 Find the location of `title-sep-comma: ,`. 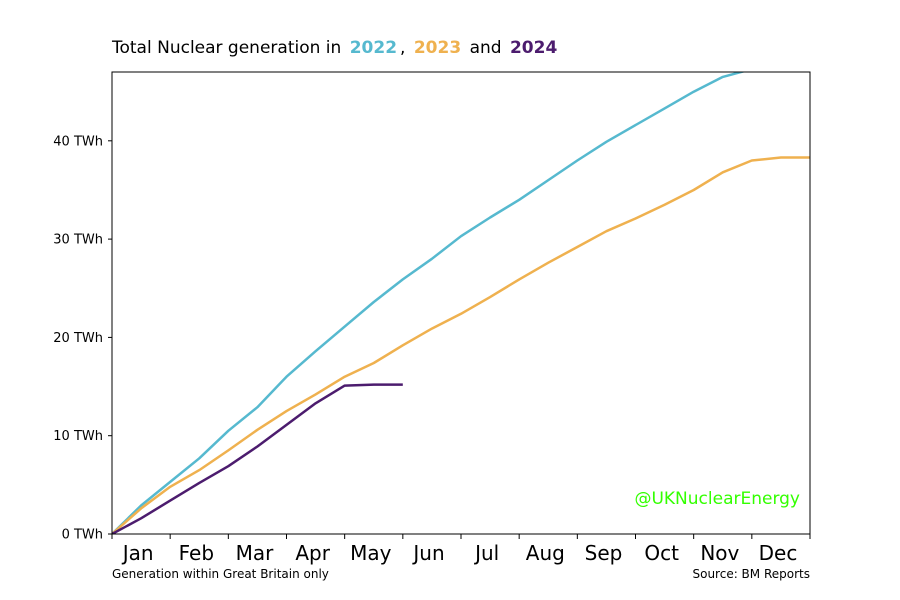

title-sep-comma: , is located at coordinates (403, 48).